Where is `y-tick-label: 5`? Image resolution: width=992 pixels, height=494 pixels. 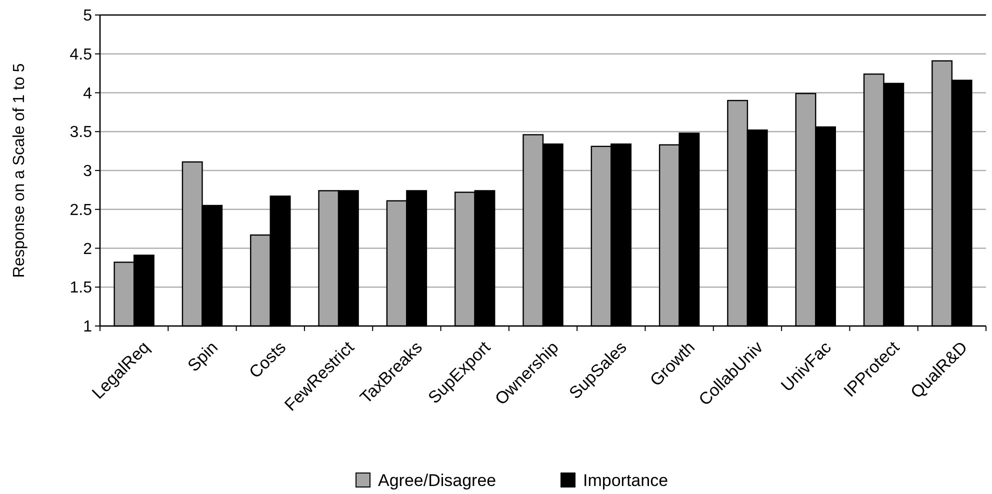 y-tick-label: 5 is located at coordinates (87, 16).